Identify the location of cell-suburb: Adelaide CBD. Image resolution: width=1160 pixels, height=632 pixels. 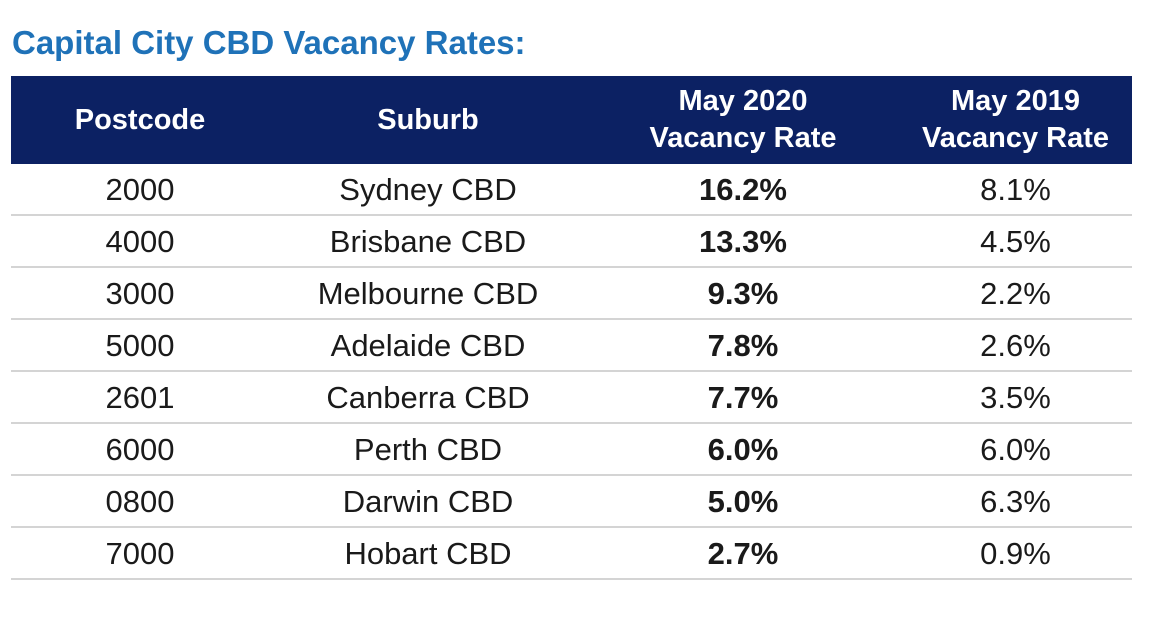
(428, 345).